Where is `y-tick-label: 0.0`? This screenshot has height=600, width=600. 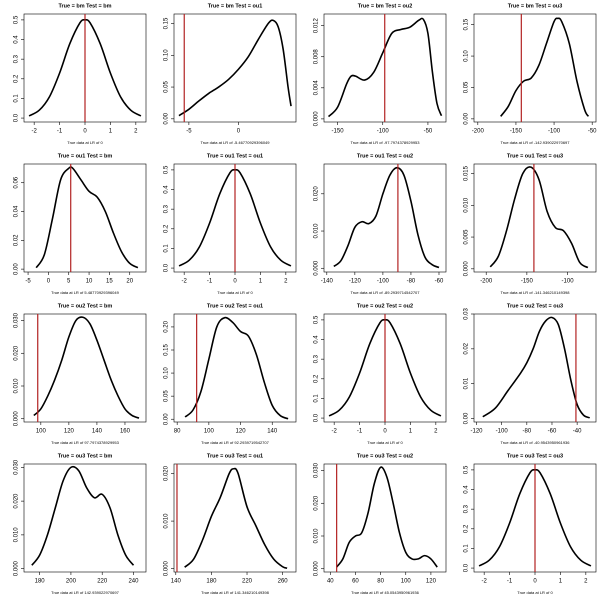 y-tick-label: 0.0 is located at coordinates (167, 267).